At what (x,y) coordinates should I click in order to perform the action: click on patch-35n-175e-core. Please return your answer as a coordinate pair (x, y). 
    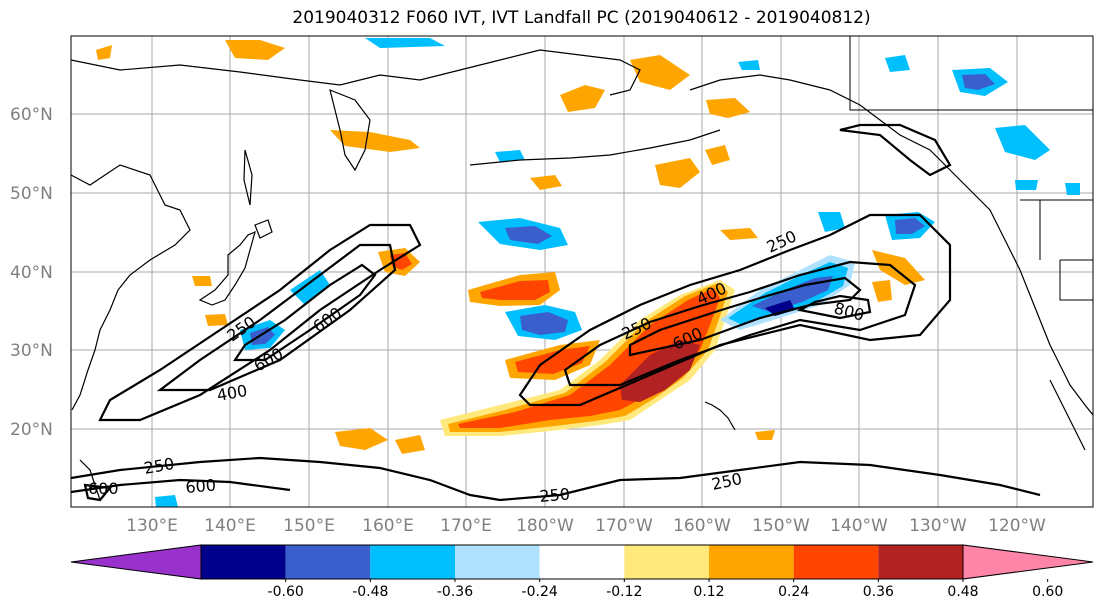
    Looking at the image, I should click on (515, 290).